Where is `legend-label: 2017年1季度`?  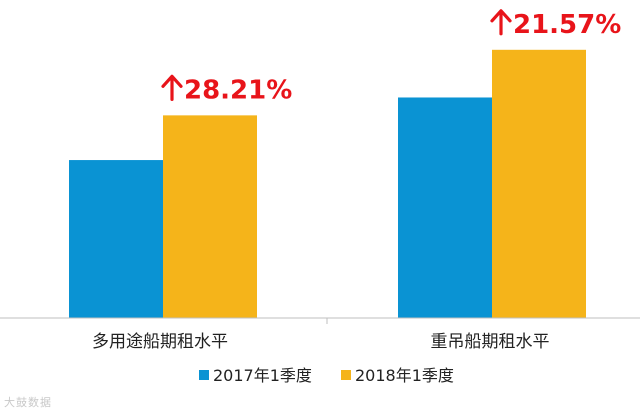 legend-label: 2017年1季度 is located at coordinates (262, 375).